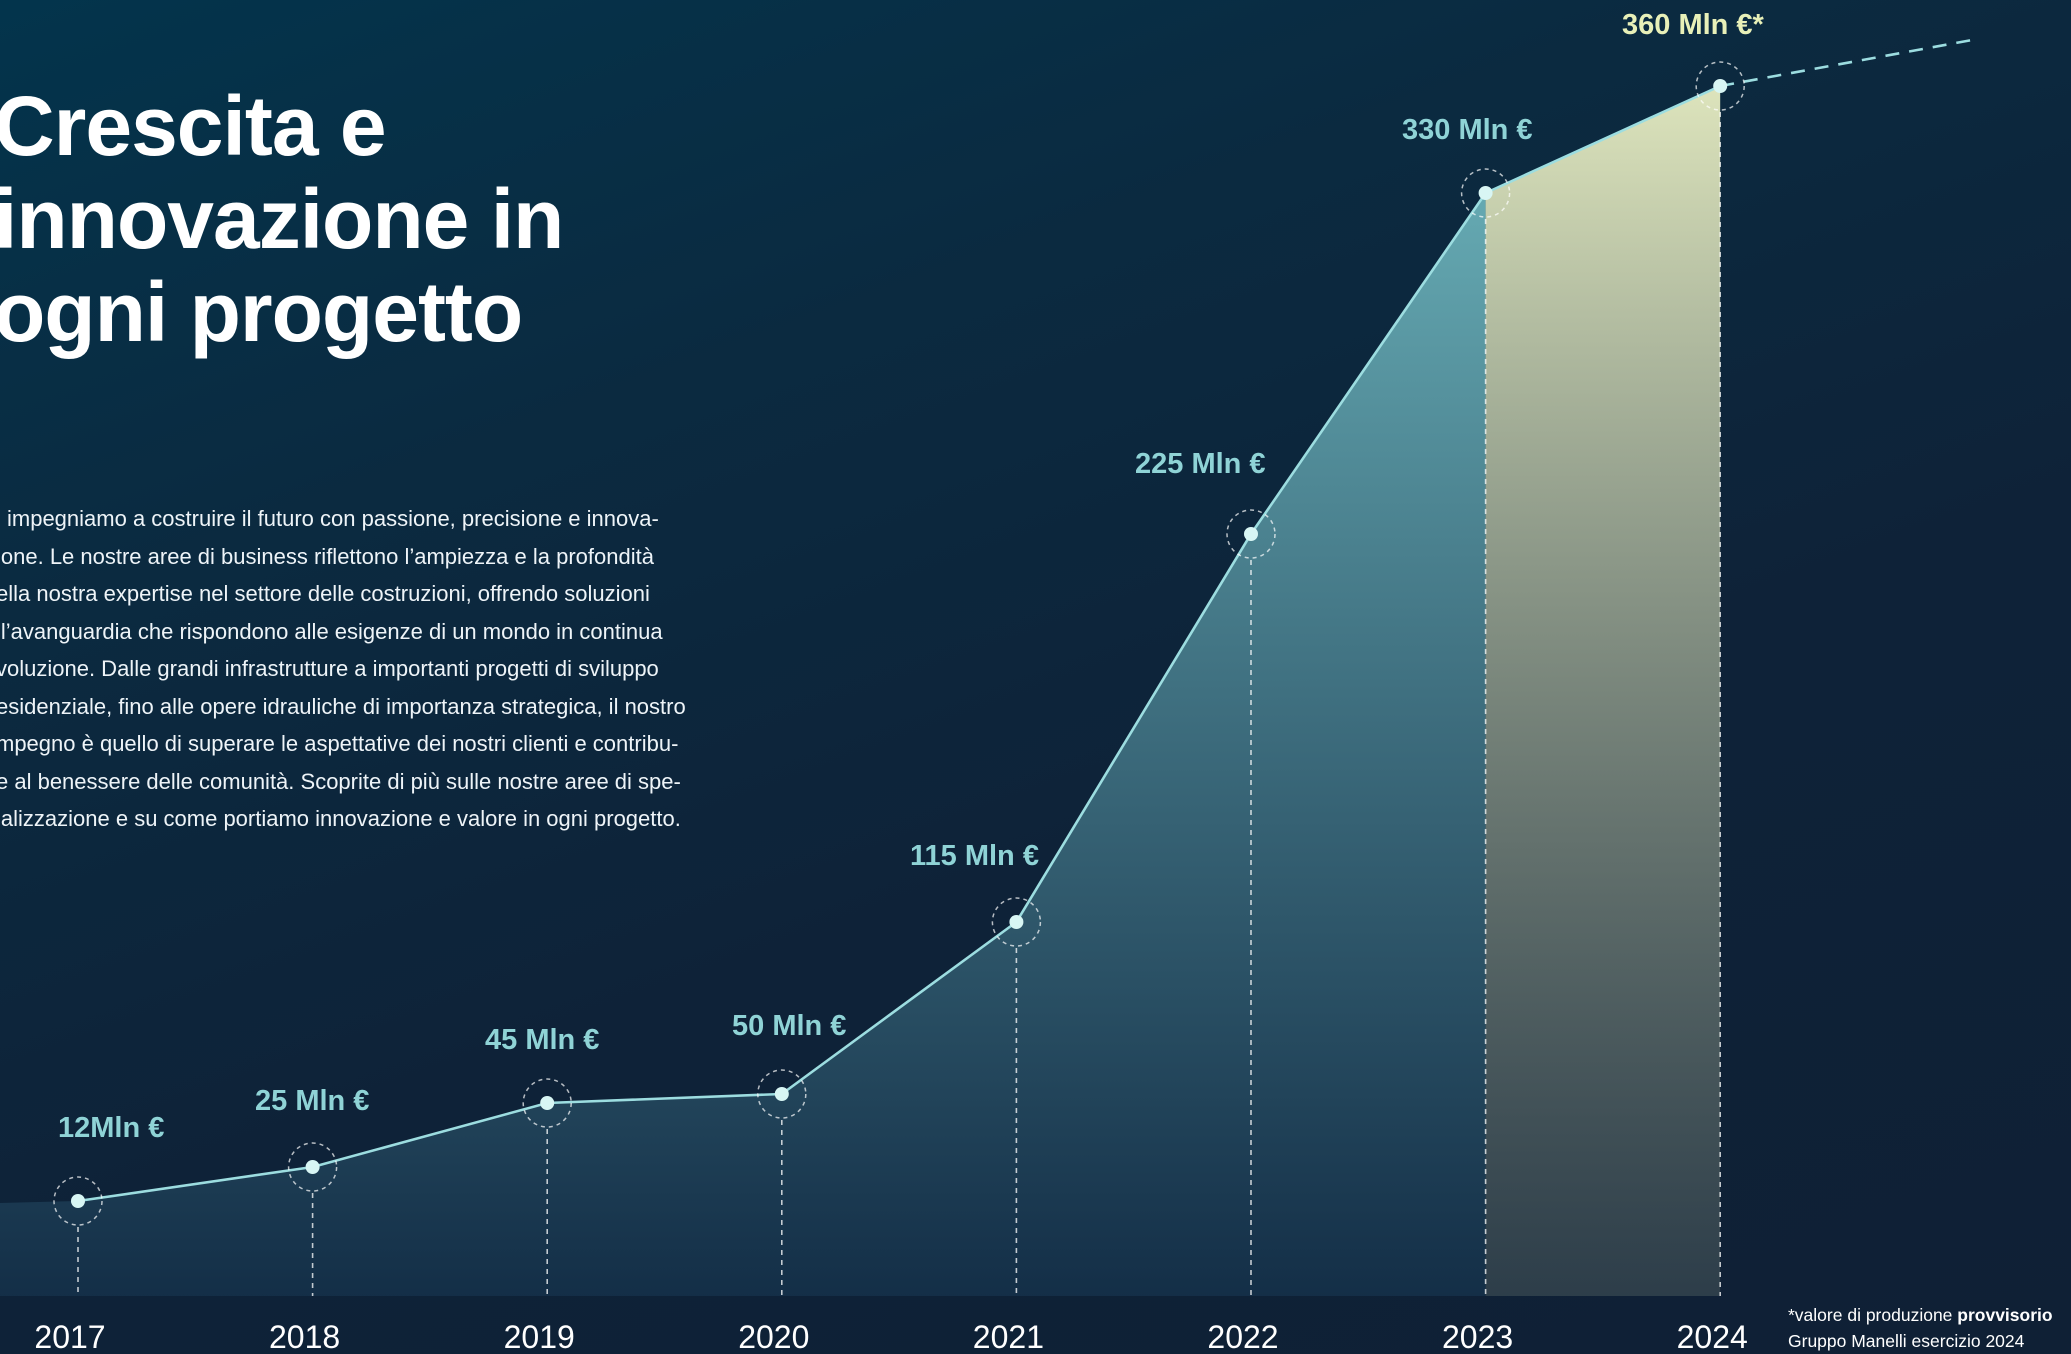  Describe the element at coordinates (773, 1336) in the screenshot. I see `year-label-2020: 2020` at that location.